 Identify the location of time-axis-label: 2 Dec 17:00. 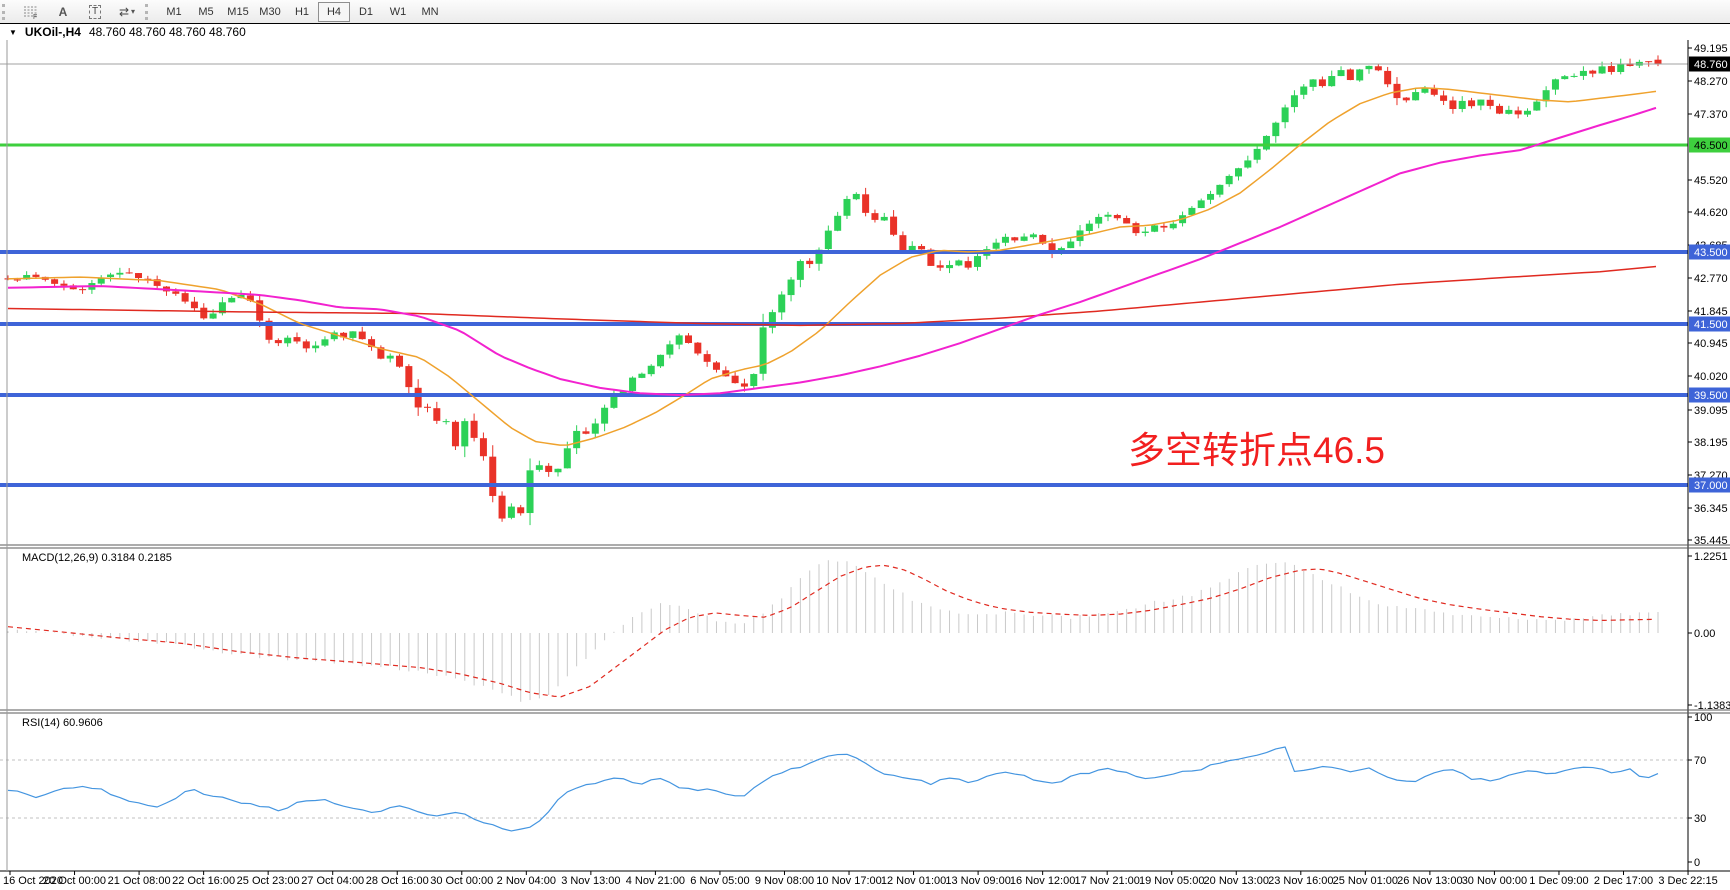
(1623, 881).